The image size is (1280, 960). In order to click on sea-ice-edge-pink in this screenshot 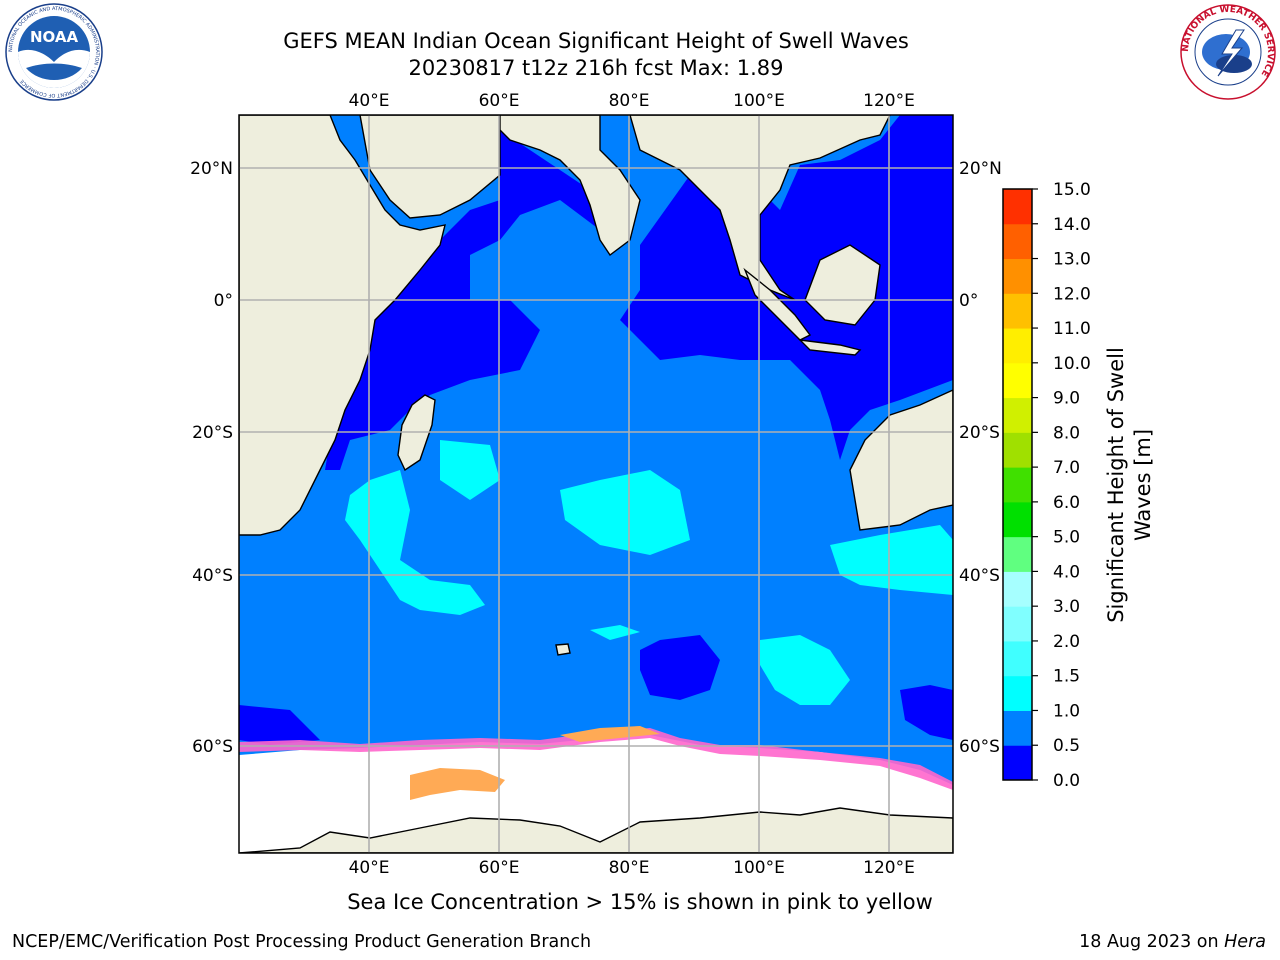, I will do `click(596, 759)`.